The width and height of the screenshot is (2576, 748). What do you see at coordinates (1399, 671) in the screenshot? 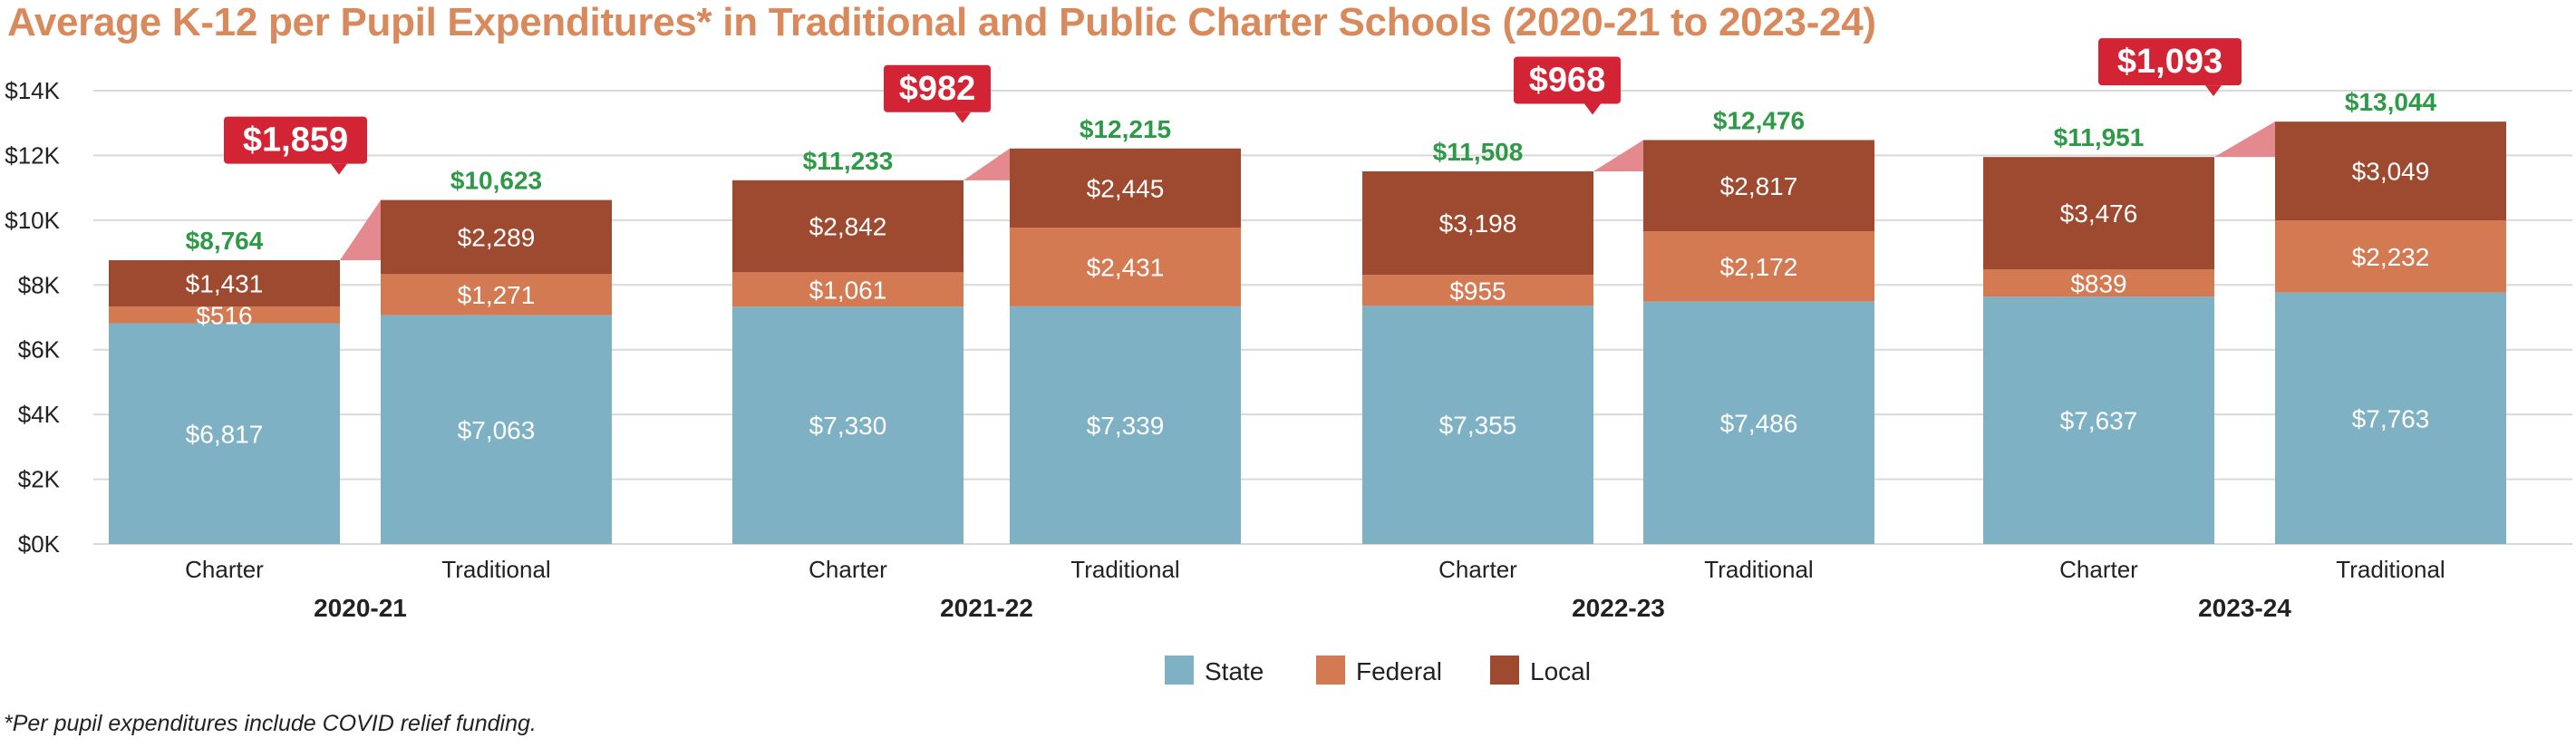
I see `legend-label-federal: Federal` at bounding box center [1399, 671].